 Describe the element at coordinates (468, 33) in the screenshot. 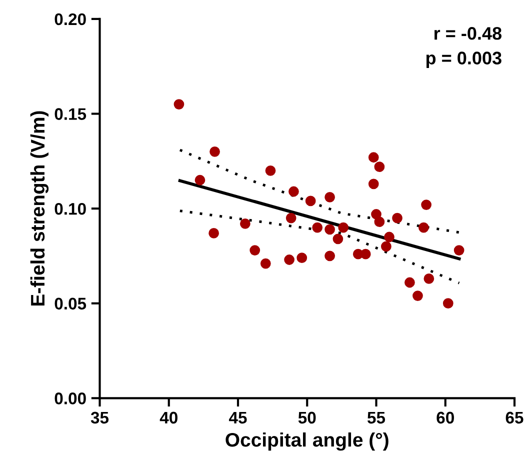

I see `annotation: r = -0.48` at that location.